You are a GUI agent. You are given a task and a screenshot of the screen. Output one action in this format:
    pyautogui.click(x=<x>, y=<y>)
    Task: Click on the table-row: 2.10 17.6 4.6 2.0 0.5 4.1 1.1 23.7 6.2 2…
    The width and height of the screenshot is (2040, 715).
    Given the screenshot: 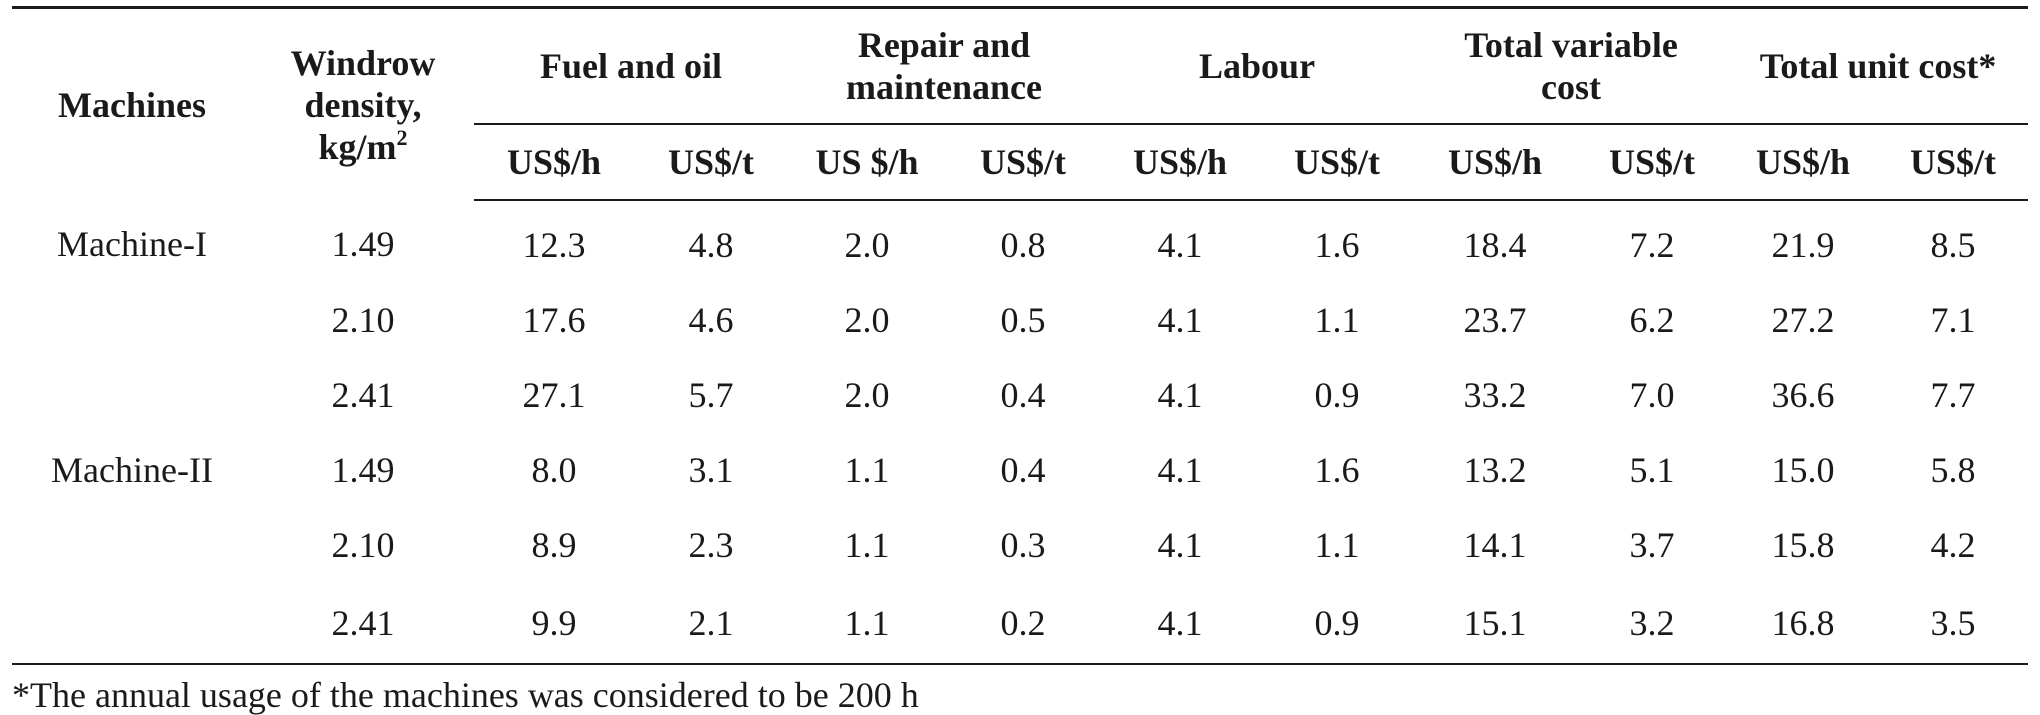 What is the action you would take?
    pyautogui.click(x=1020, y=319)
    